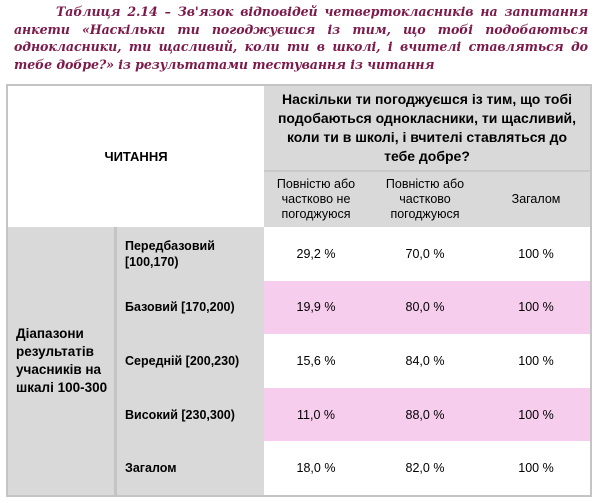  I want to click on column-header-agree: Повністю або частково погоджуюся, so click(425, 199).